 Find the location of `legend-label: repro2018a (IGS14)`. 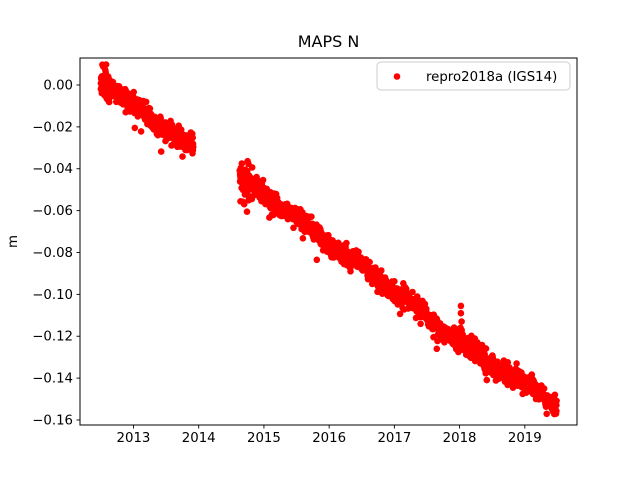

legend-label: repro2018a (IGS14) is located at coordinates (491, 77).